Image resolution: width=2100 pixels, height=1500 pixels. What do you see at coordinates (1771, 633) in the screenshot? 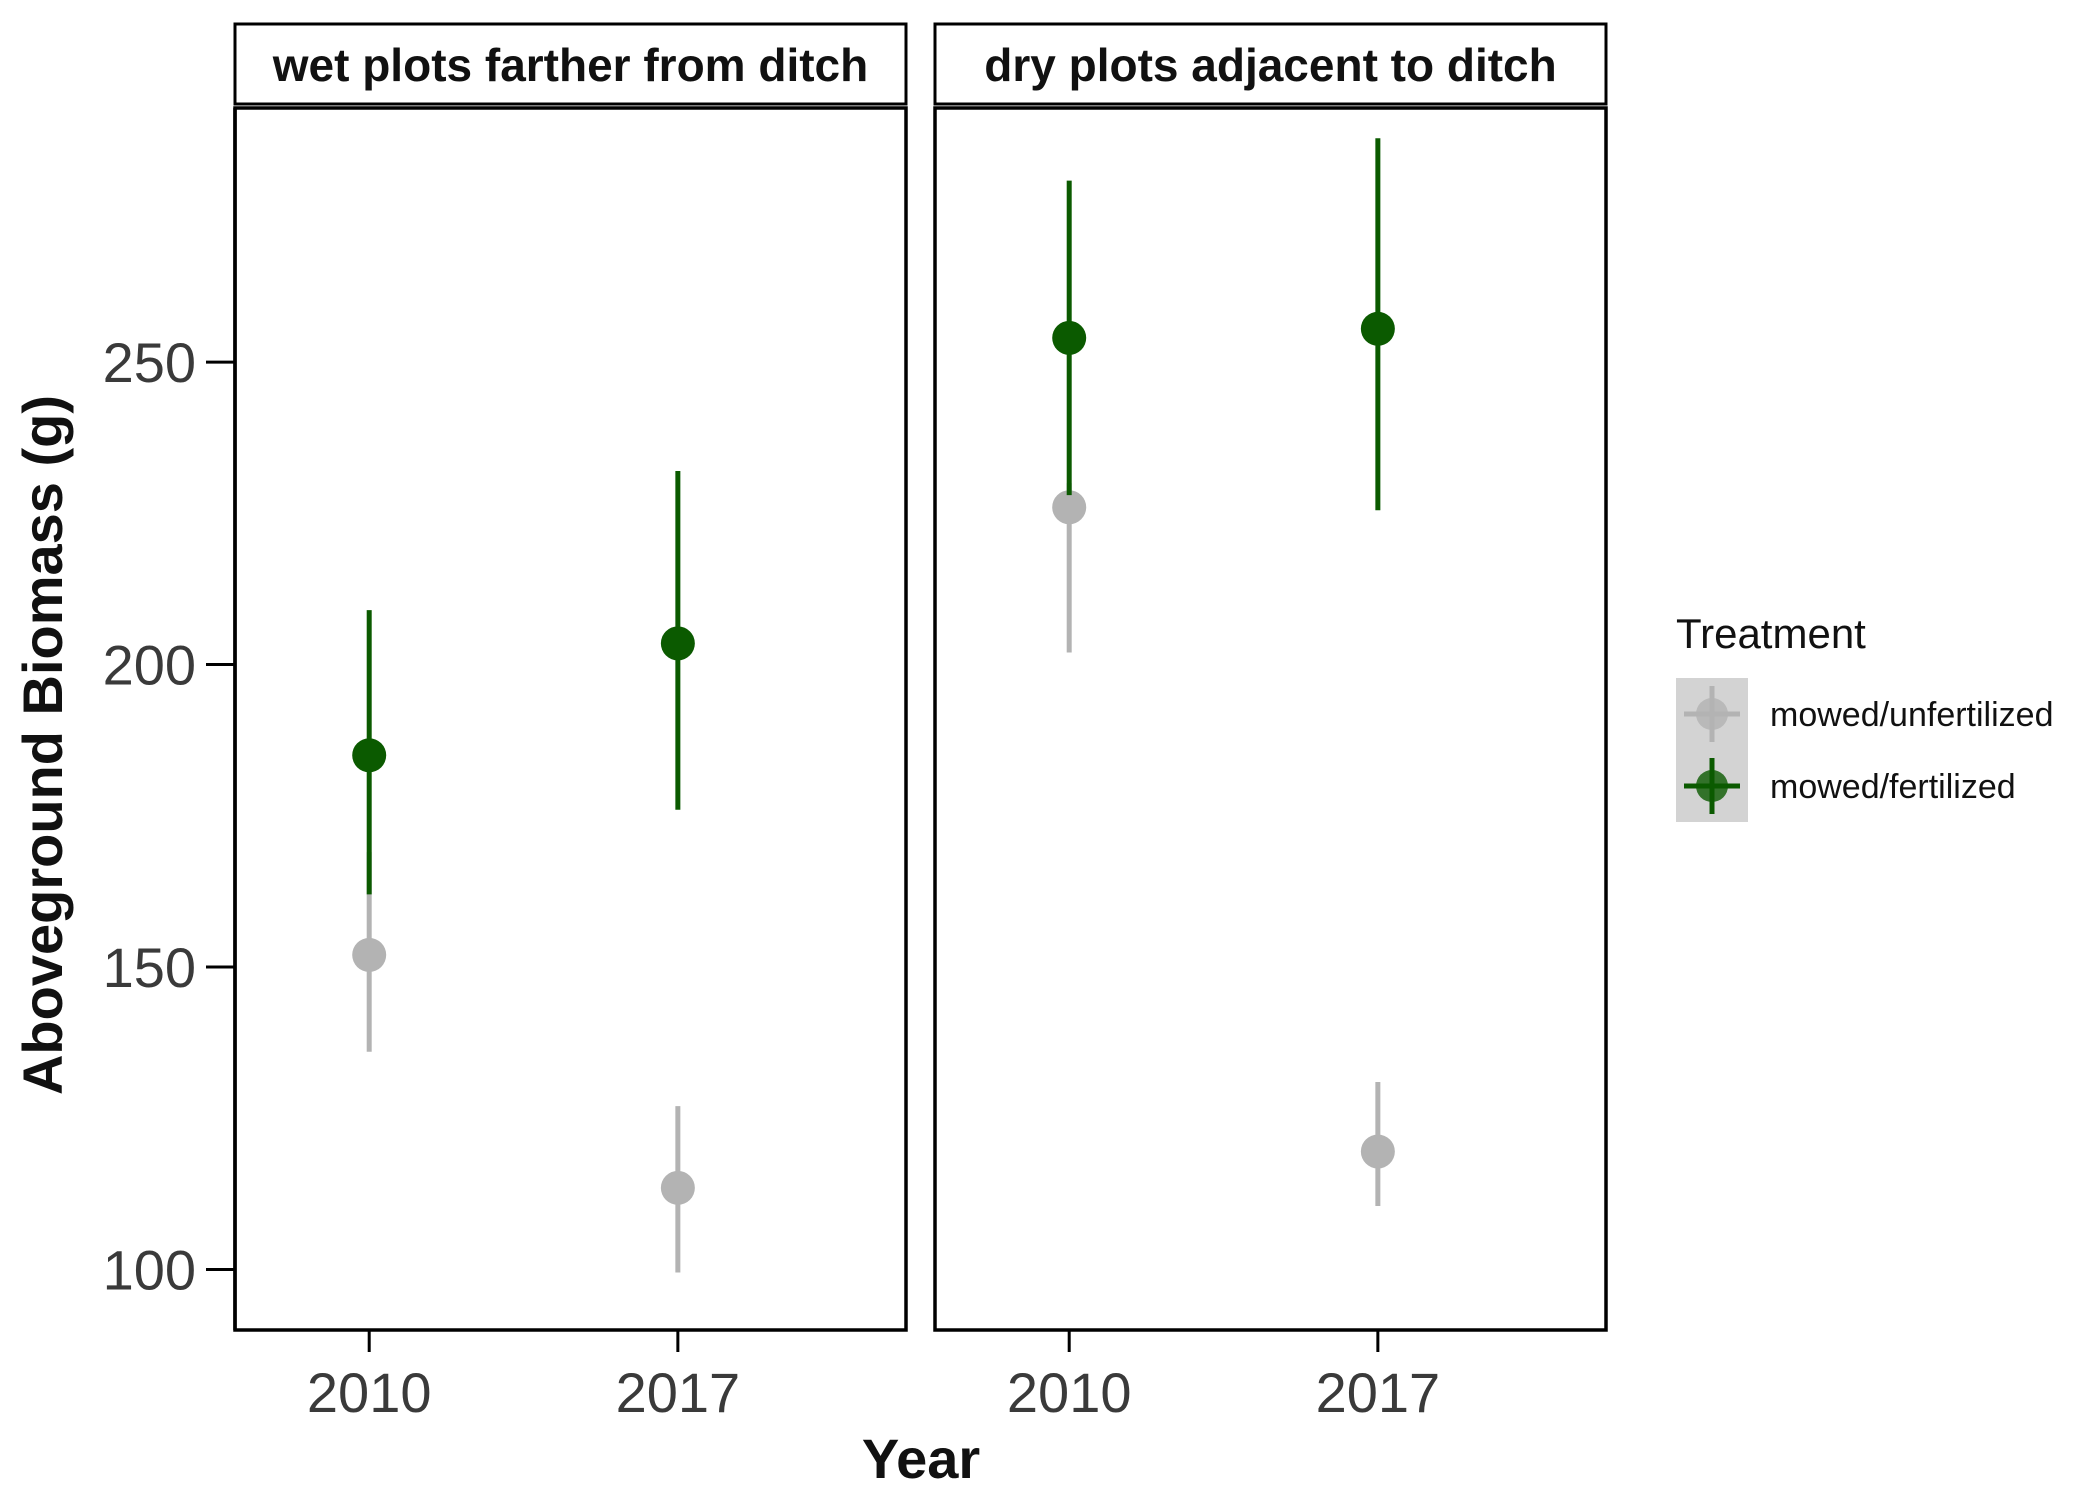
I see `legend-title: Treatment` at bounding box center [1771, 633].